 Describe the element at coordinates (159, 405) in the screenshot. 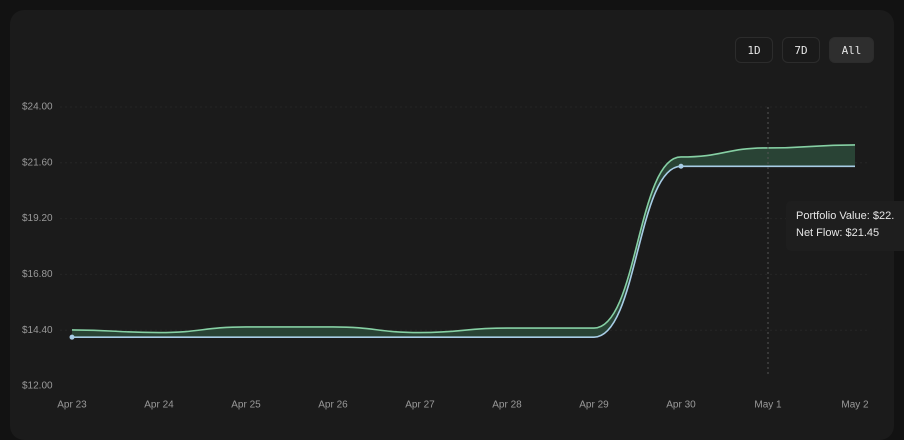

I see `x-tick-label: Apr 24` at that location.